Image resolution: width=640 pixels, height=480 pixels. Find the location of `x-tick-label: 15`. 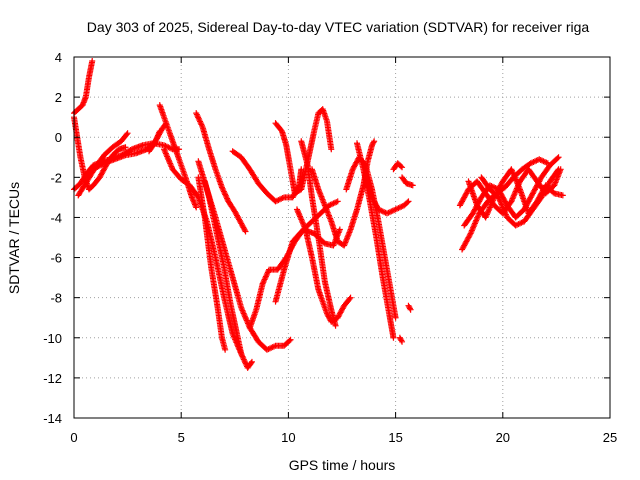

x-tick-label: 15 is located at coordinates (395, 437).